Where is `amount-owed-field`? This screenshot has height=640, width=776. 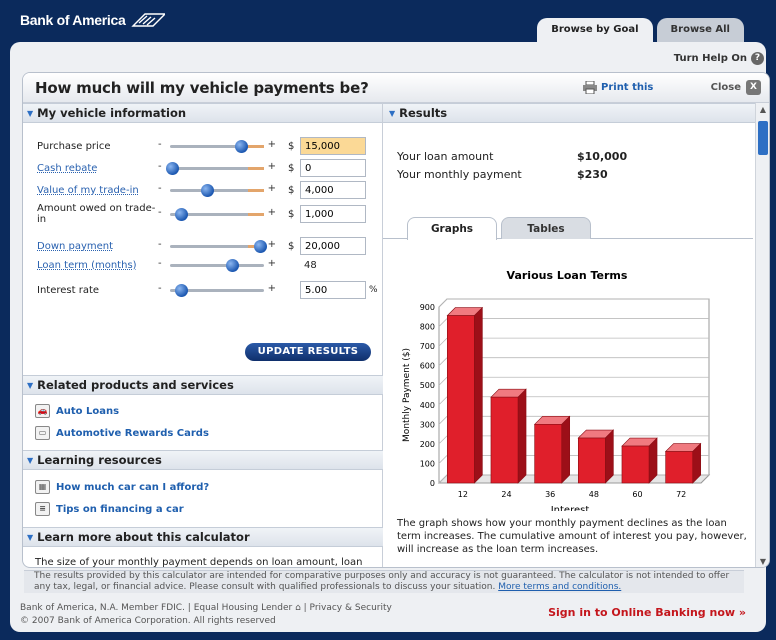
amount-owed-field is located at coordinates (333, 214).